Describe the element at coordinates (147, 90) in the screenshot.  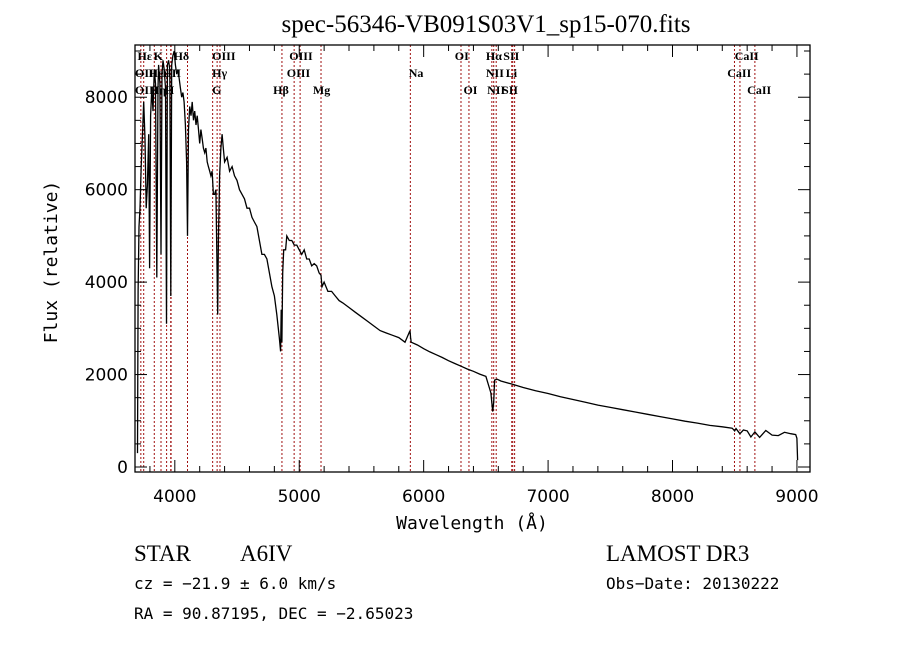
I see `line-label-6: OIII` at that location.